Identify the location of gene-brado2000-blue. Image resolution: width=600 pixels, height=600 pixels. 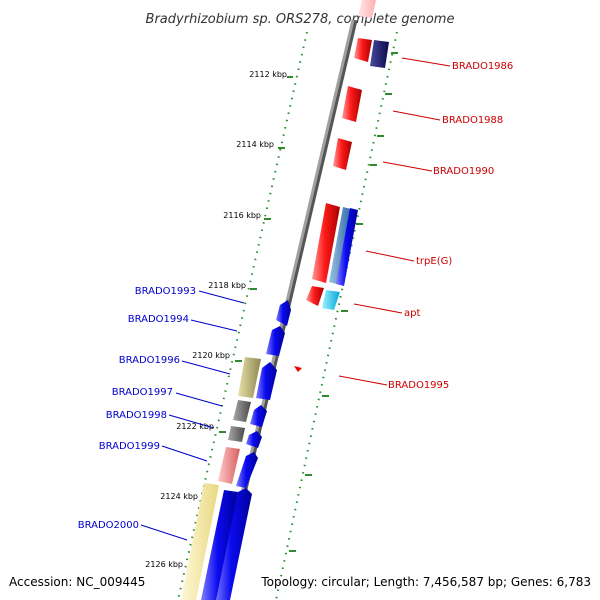
(233, 544).